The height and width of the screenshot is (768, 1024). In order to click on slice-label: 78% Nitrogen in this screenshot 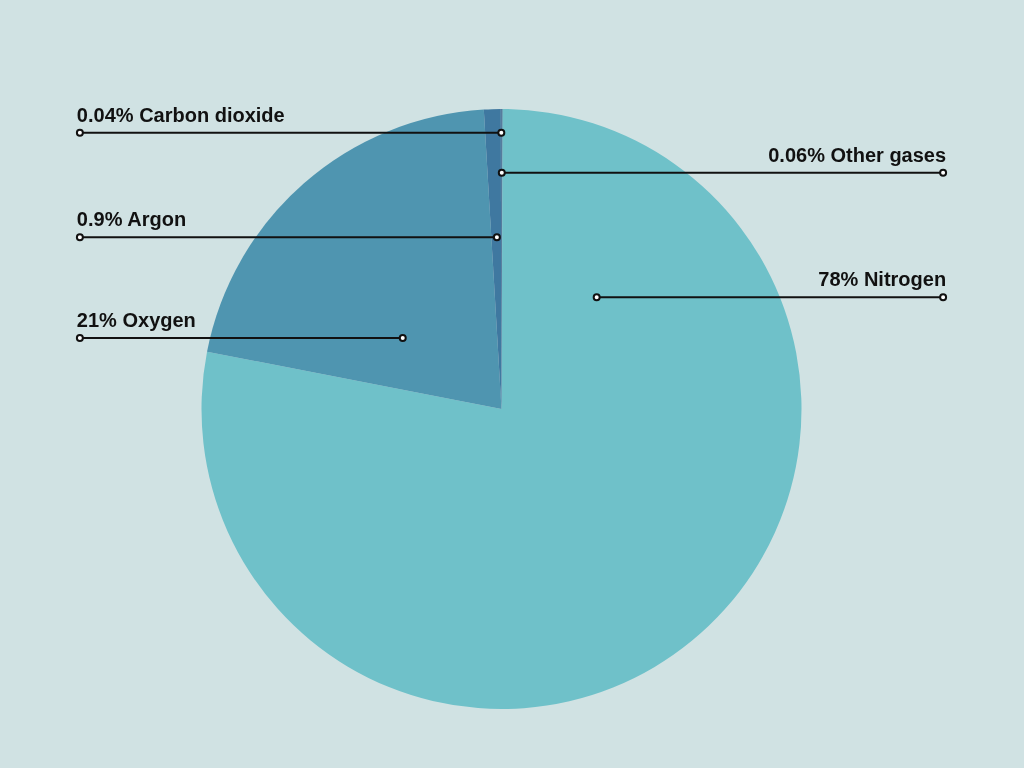, I will do `click(882, 279)`.